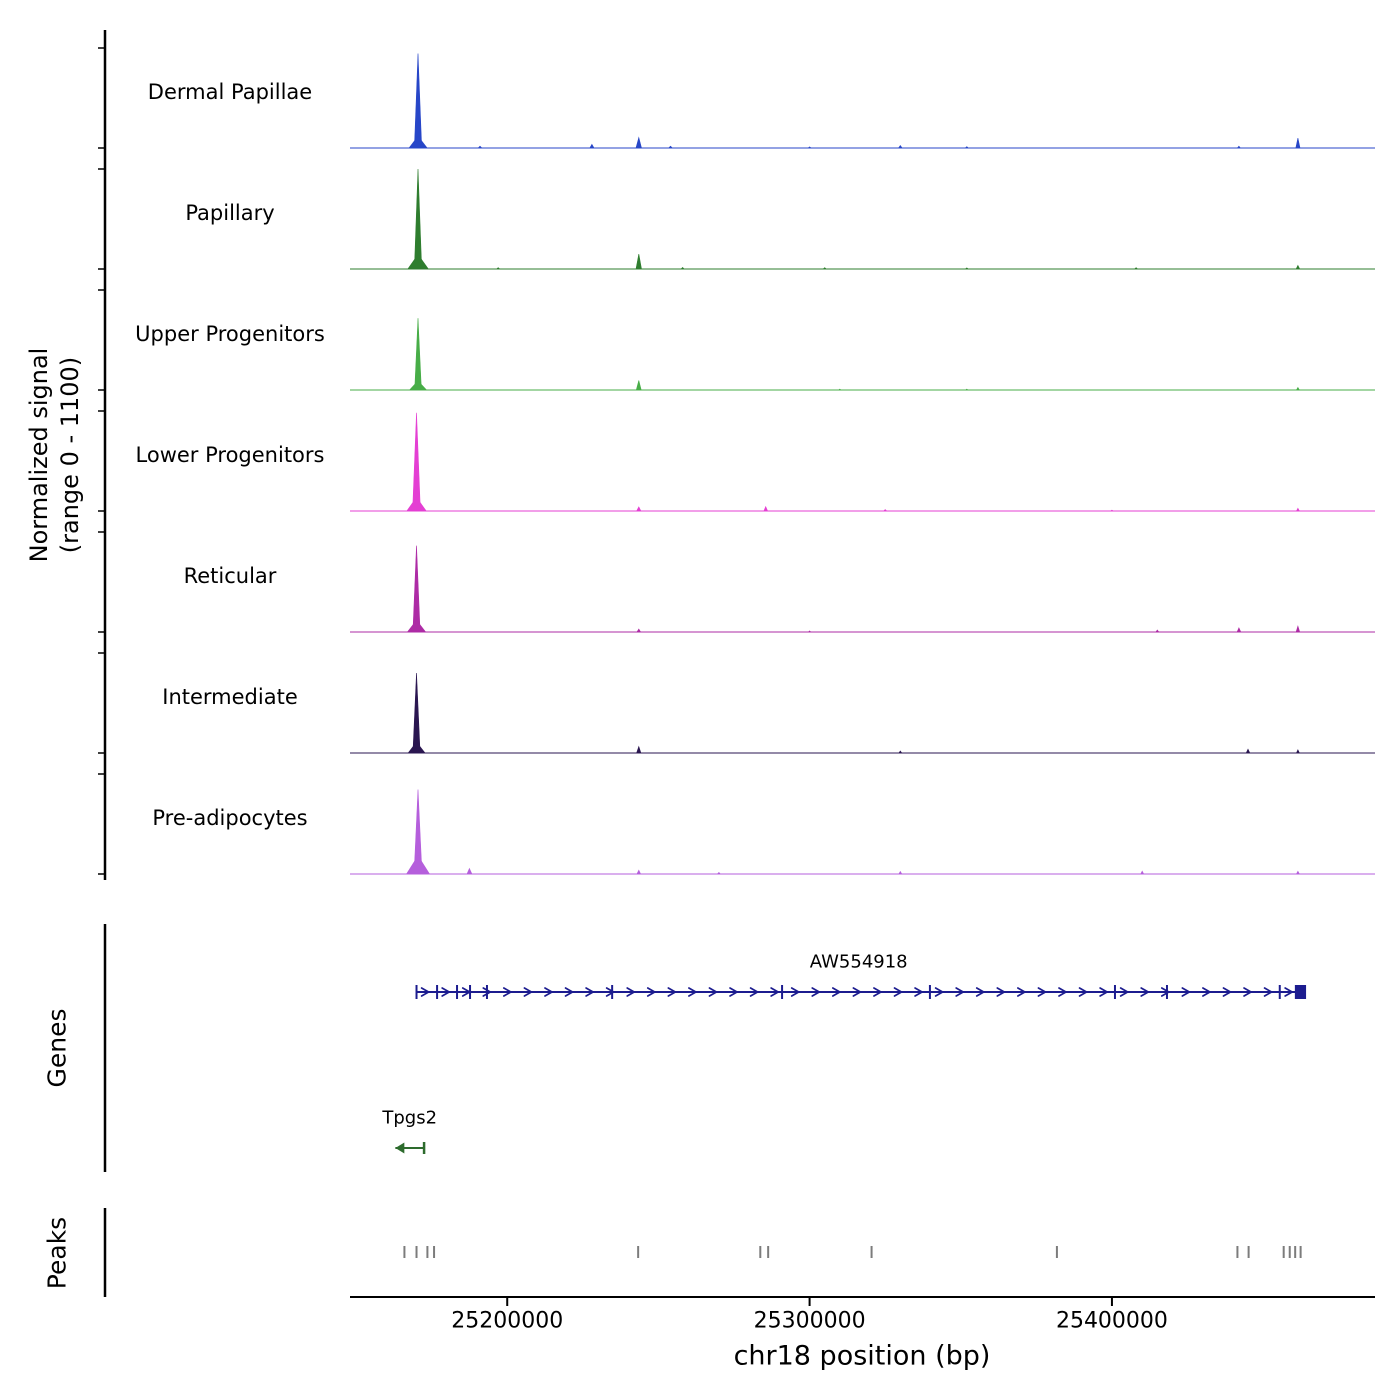  I want to click on track-label-lower-progenitors: Lower Progenitors, so click(230, 455).